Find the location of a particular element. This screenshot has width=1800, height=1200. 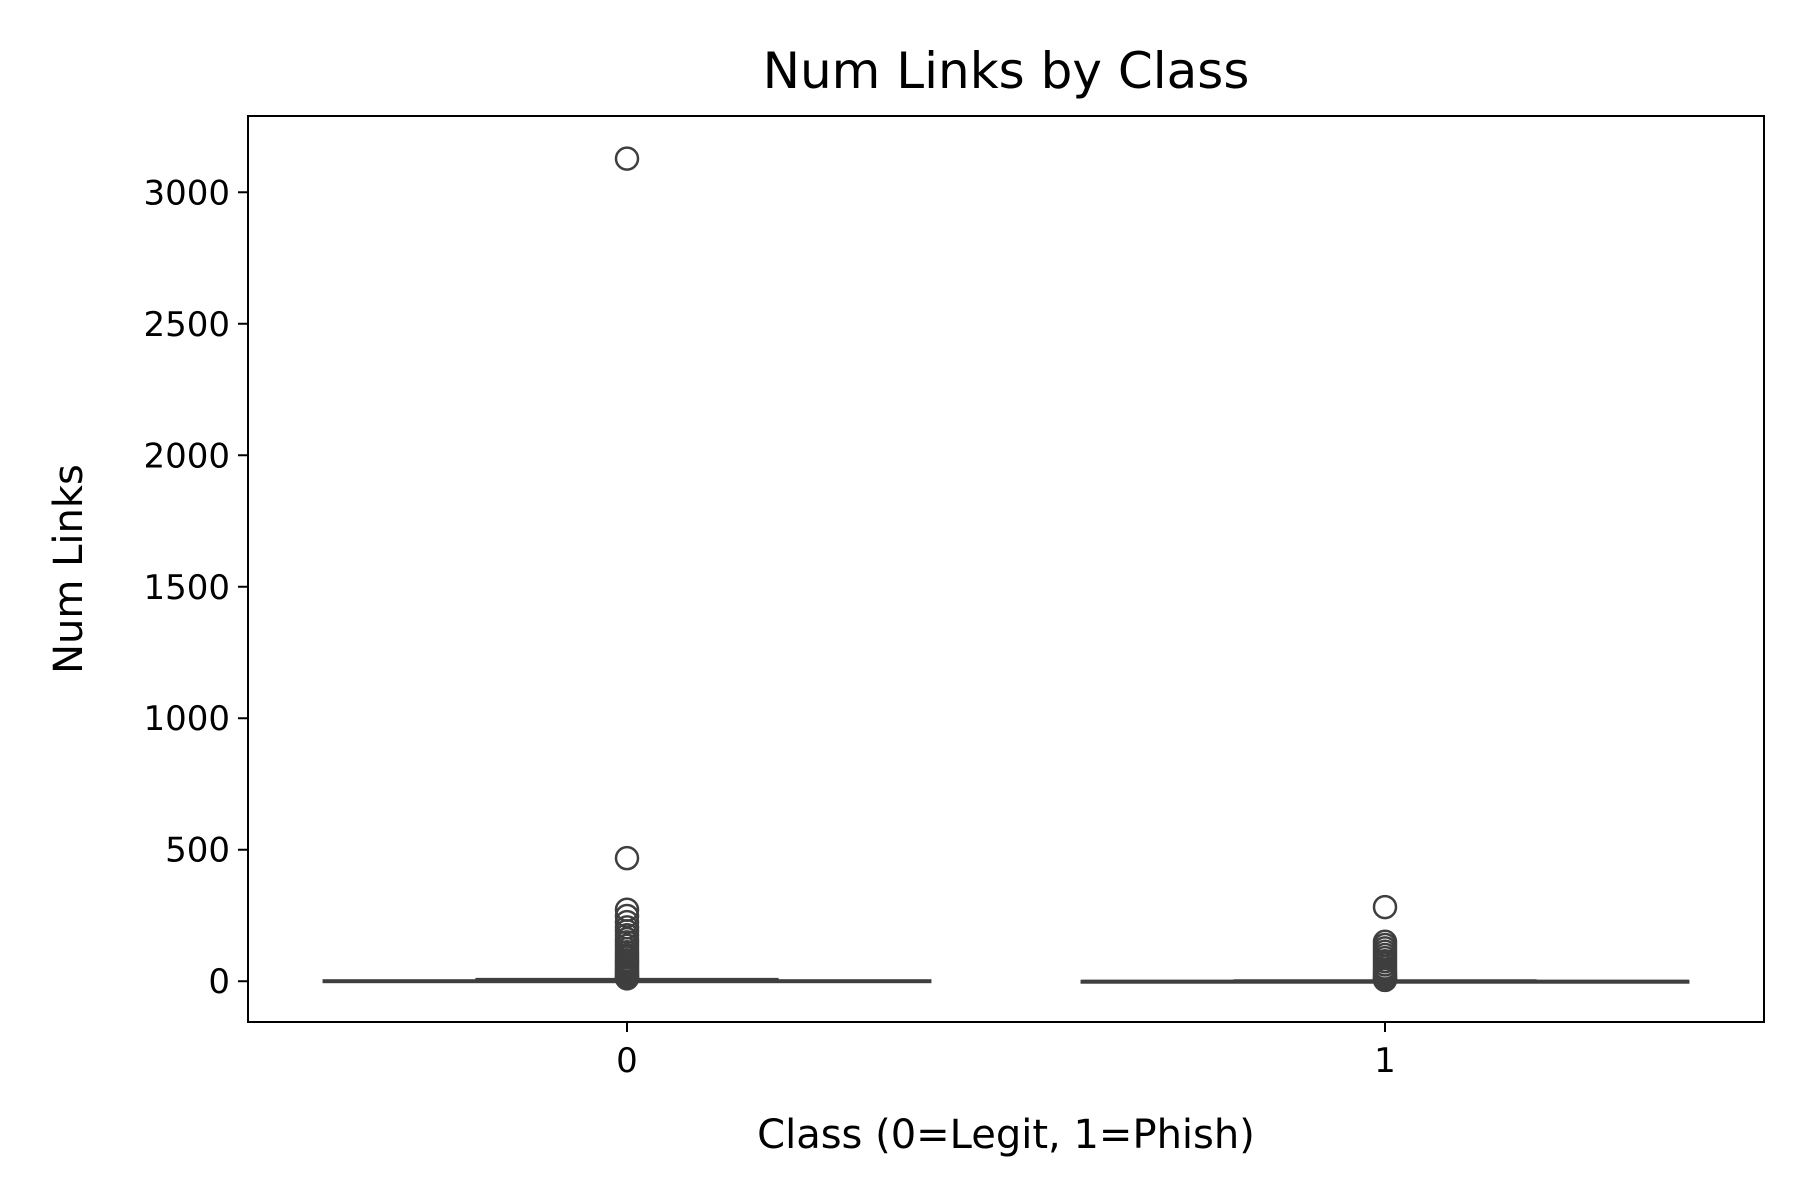

y-tick-label: 500 is located at coordinates (197, 851).